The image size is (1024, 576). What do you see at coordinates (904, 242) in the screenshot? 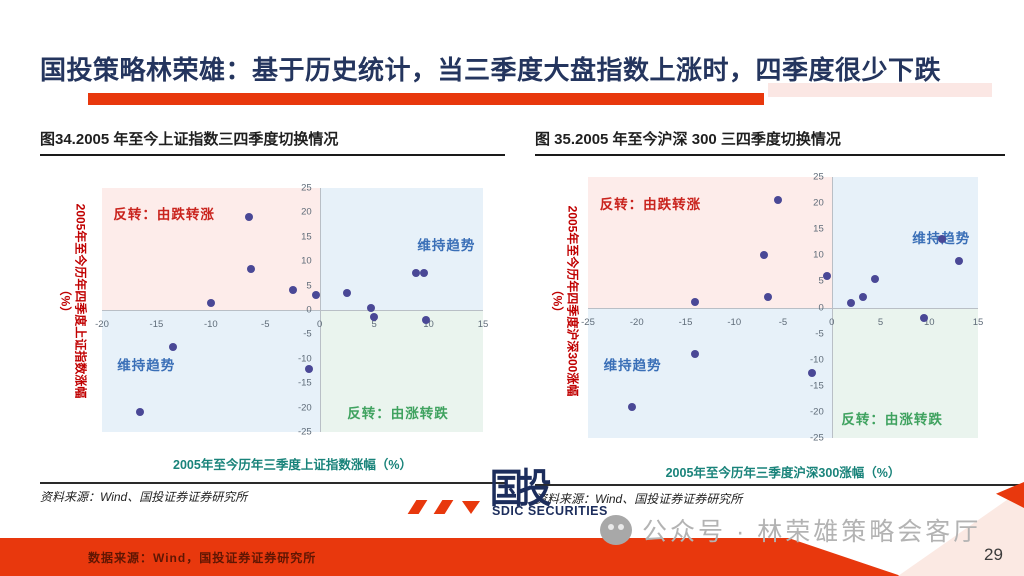
I see `quadrant-top-right` at bounding box center [904, 242].